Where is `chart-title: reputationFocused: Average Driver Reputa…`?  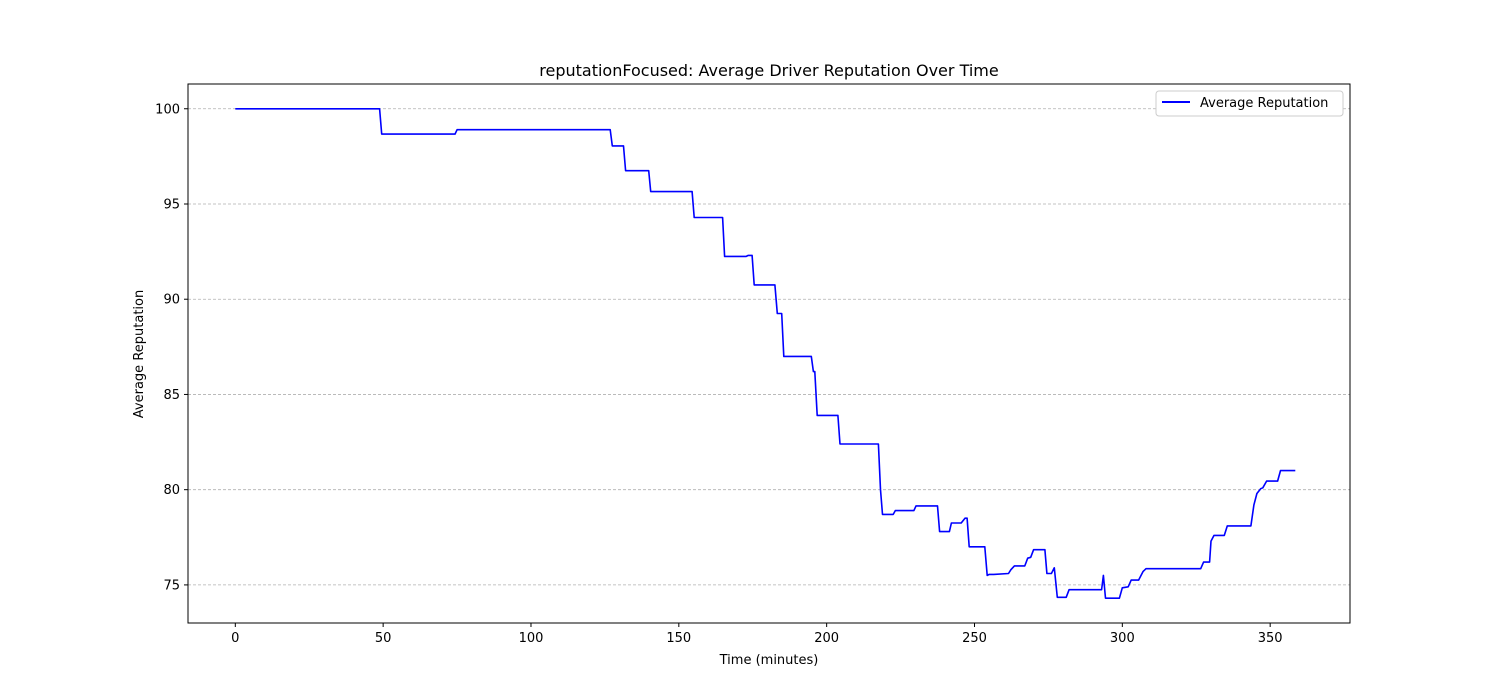
chart-title: reputationFocused: Average Driver Reputa… is located at coordinates (768, 70).